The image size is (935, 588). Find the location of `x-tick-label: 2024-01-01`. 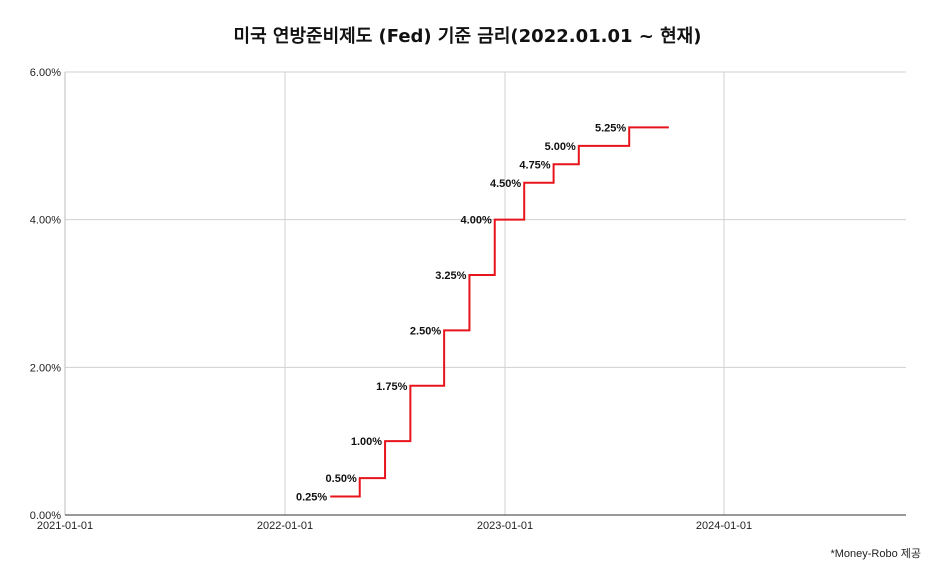

x-tick-label: 2024-01-01 is located at coordinates (724, 526).